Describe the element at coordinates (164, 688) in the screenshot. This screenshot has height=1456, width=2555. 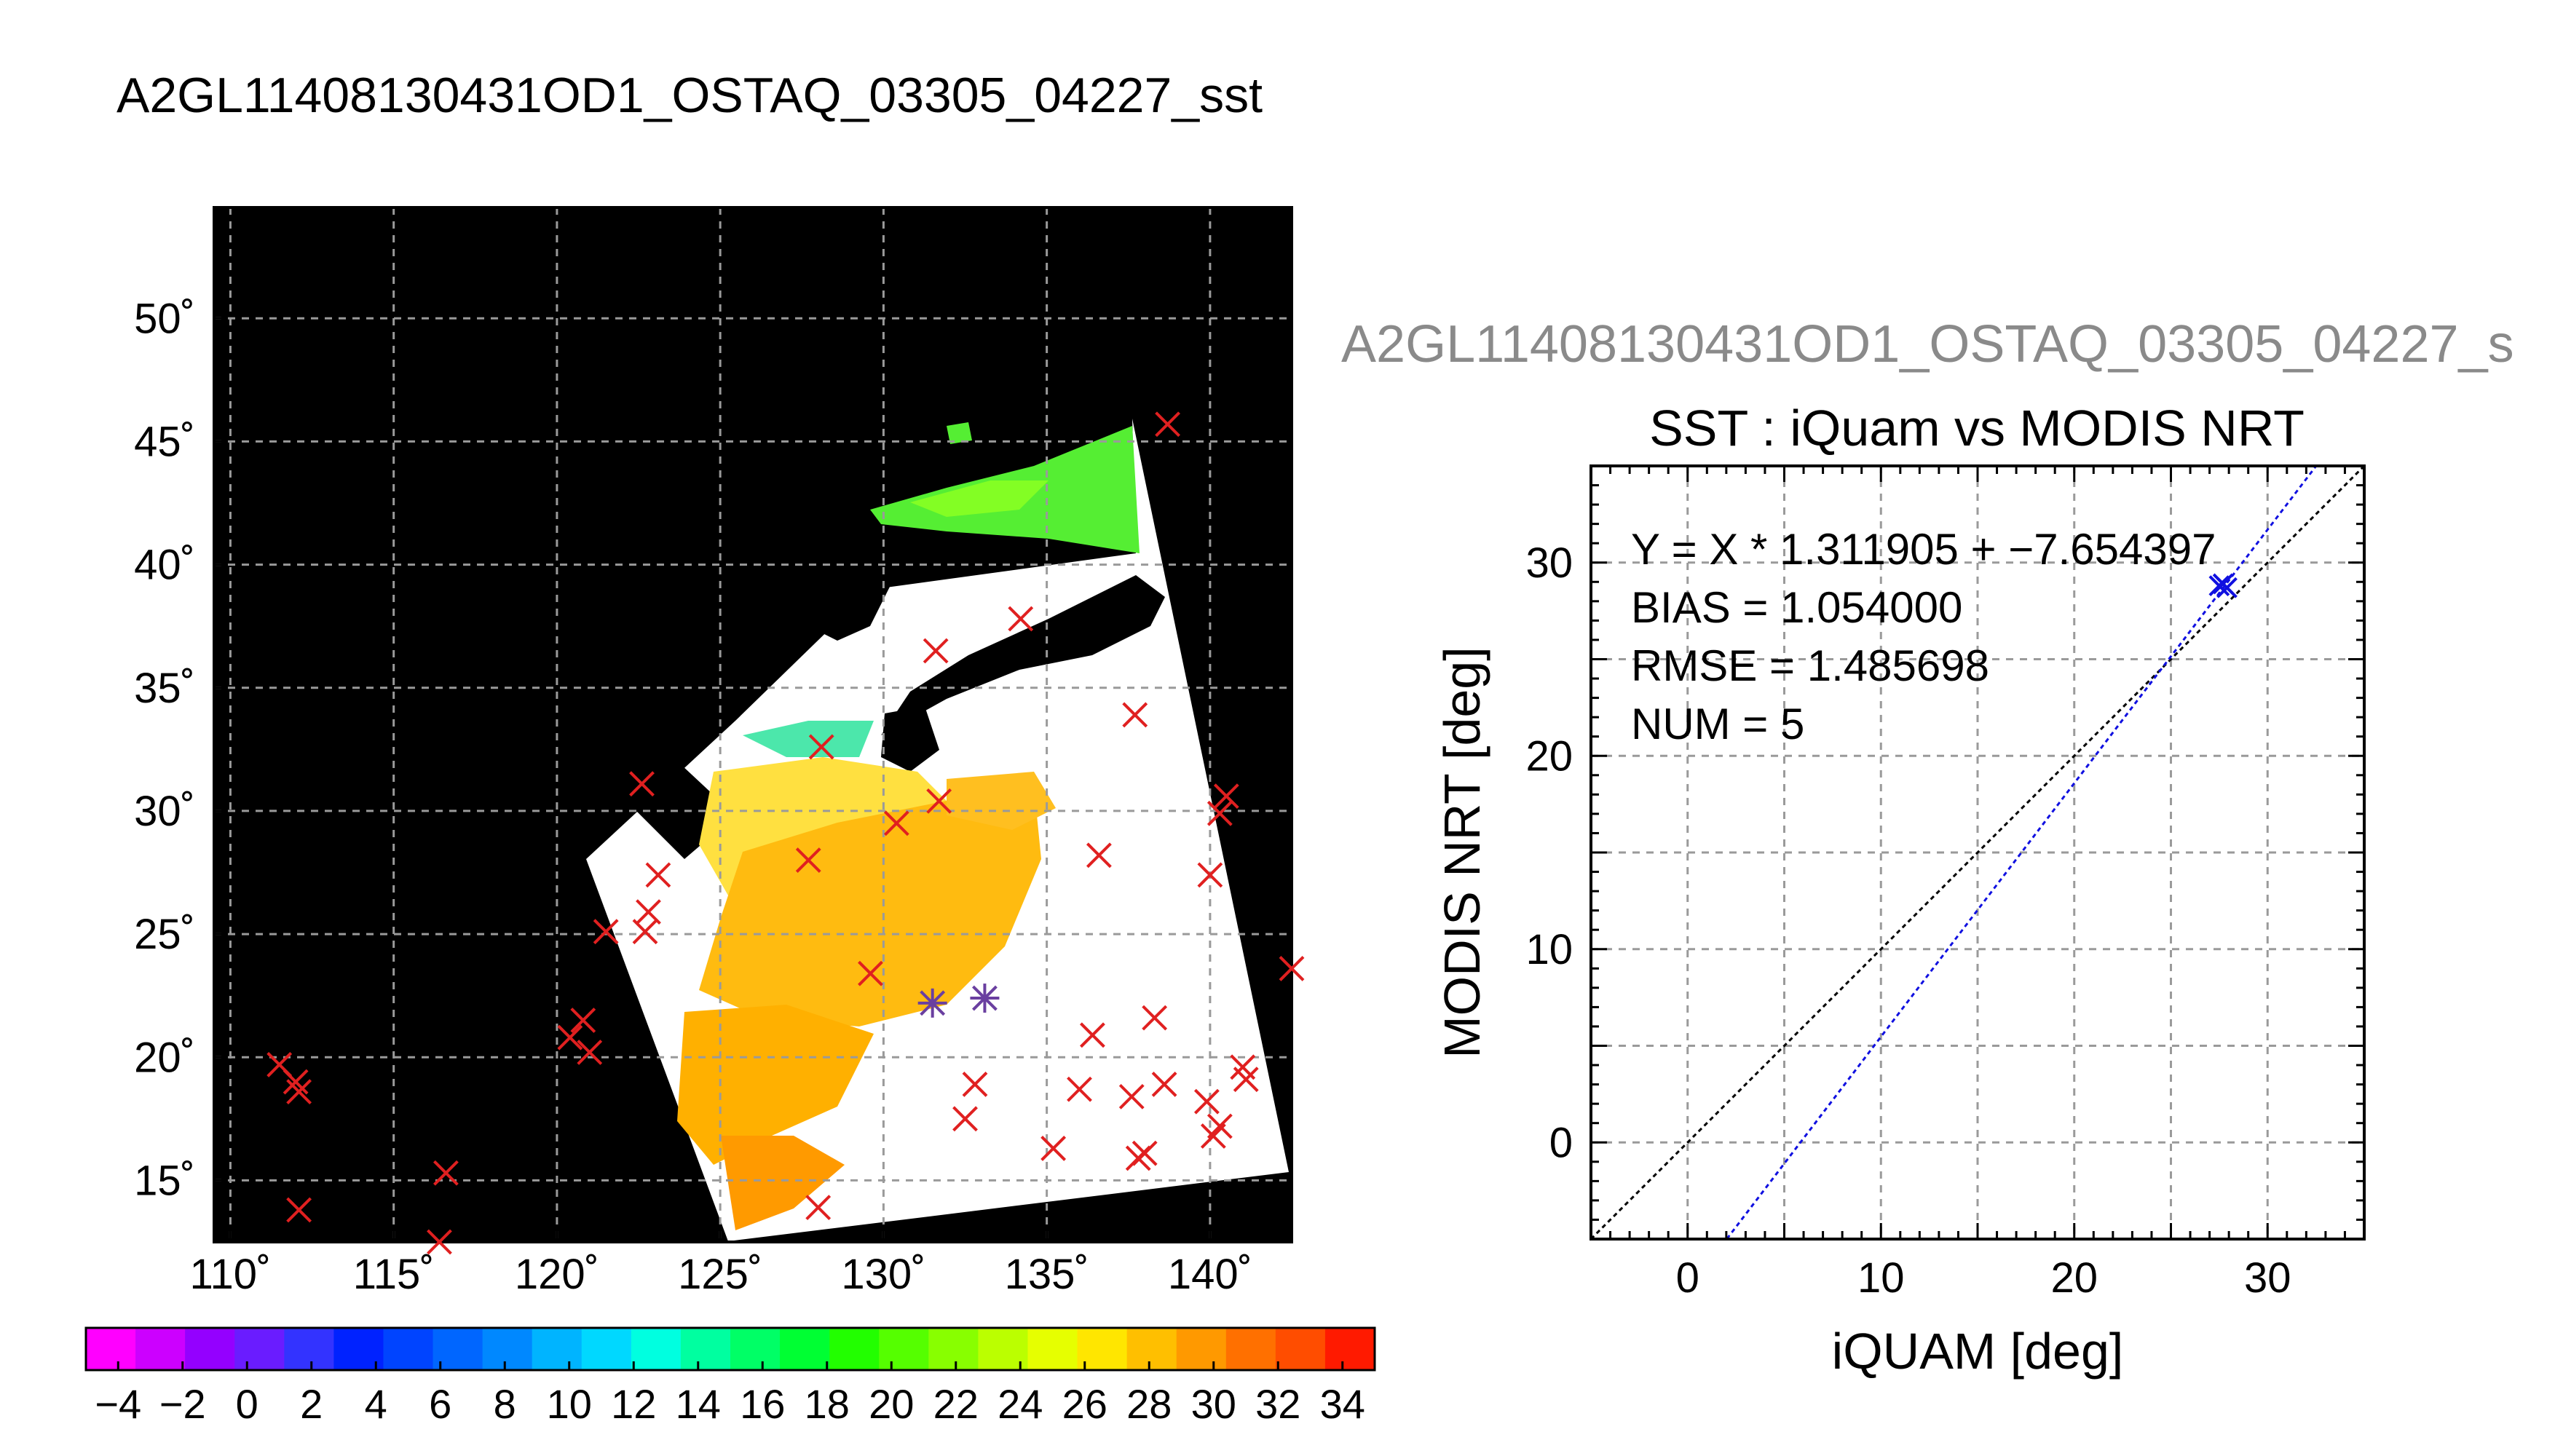
I see `map-y-tick-label: 35˚` at that location.